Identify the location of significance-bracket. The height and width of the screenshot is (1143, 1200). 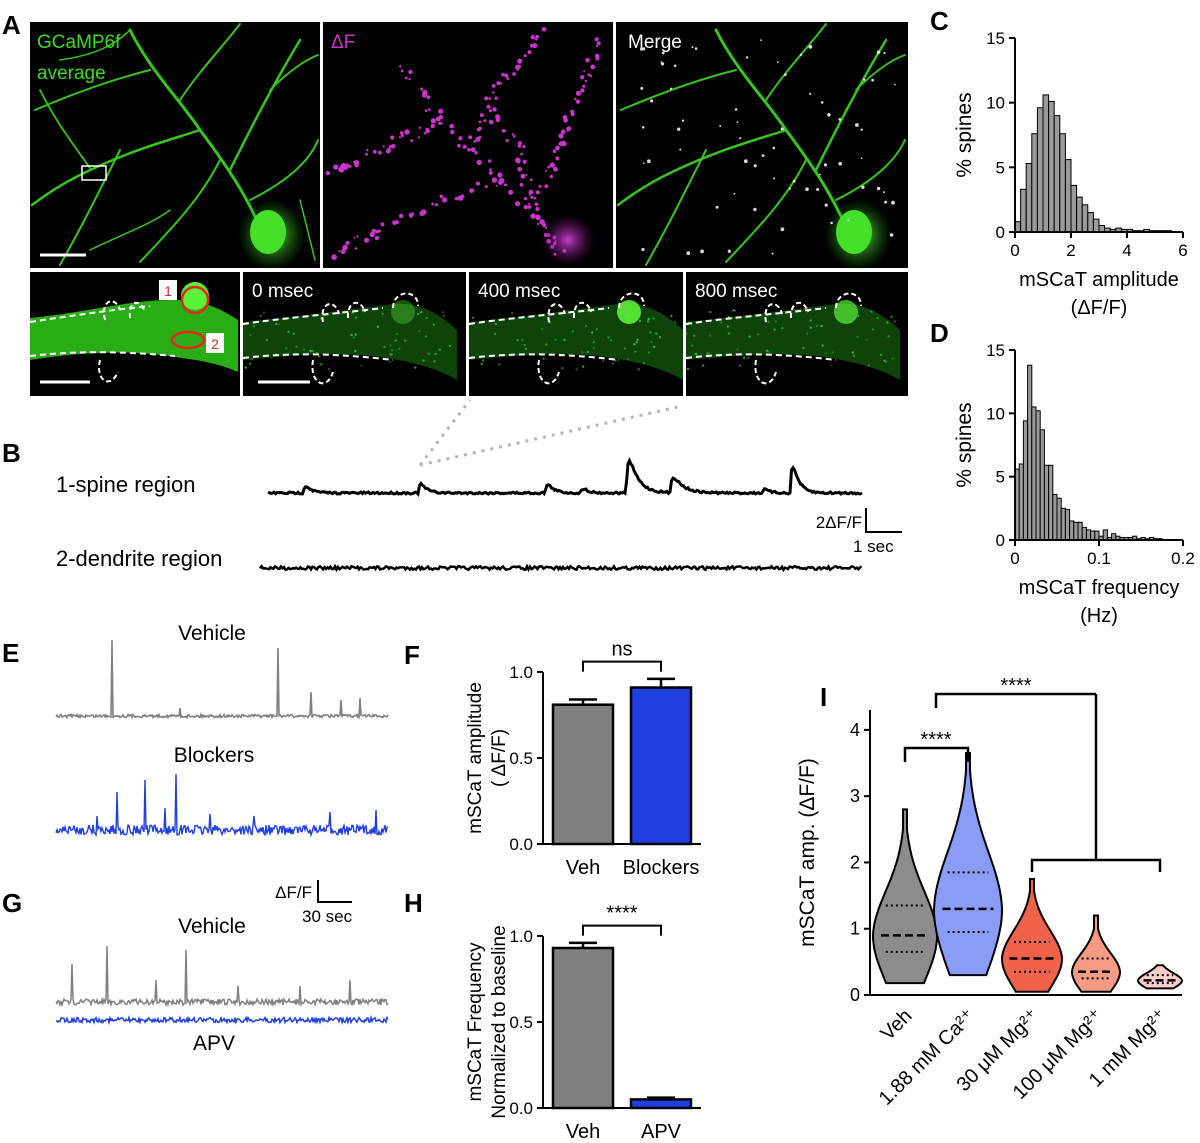
(622, 930).